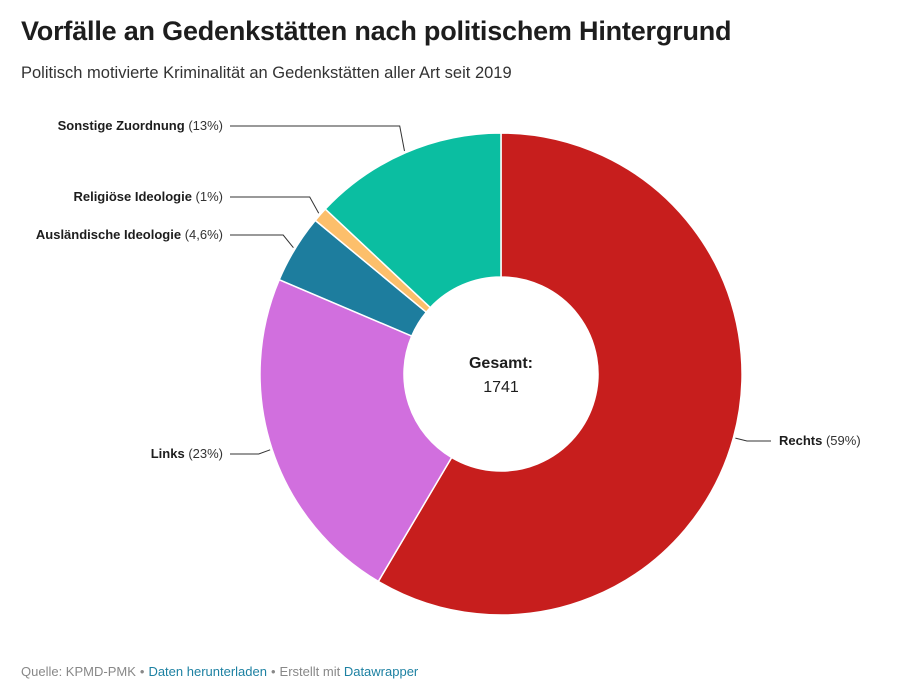  What do you see at coordinates (205, 125) in the screenshot?
I see `label-percent: (13%)` at bounding box center [205, 125].